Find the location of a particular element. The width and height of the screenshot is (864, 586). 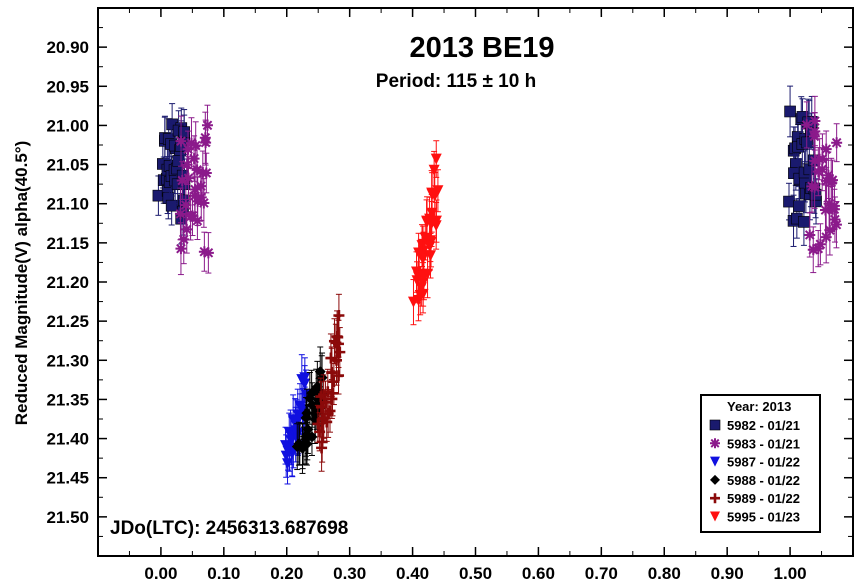

x-tick-label: 0.10 is located at coordinates (223, 573).